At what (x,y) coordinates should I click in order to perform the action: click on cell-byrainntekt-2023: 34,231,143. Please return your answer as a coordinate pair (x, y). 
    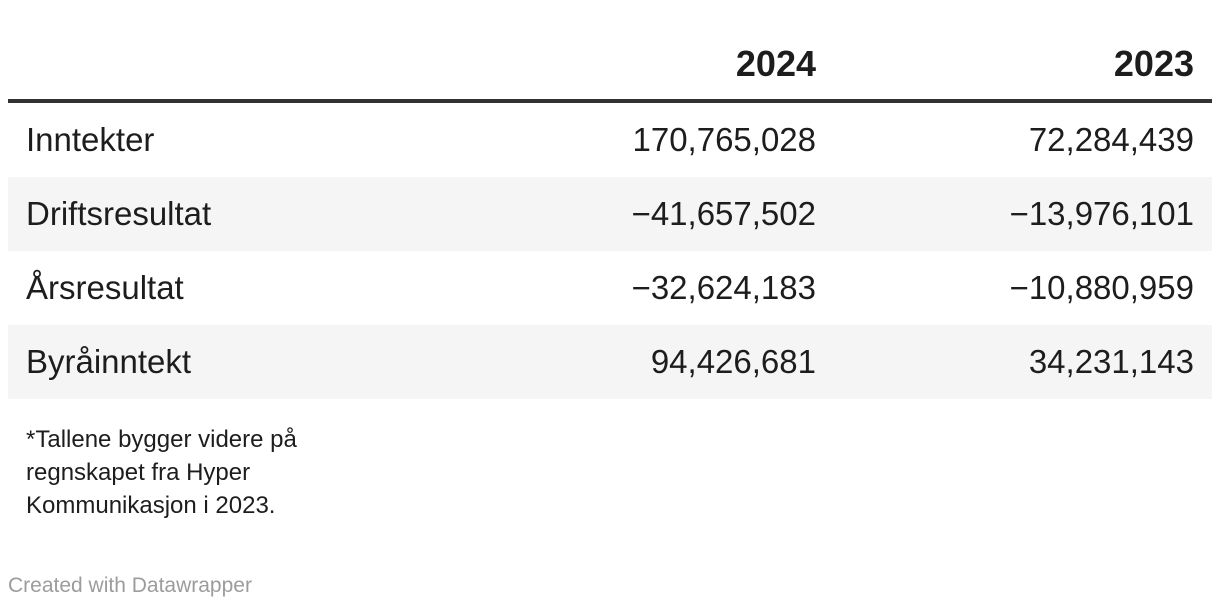
    Looking at the image, I should click on (1111, 361).